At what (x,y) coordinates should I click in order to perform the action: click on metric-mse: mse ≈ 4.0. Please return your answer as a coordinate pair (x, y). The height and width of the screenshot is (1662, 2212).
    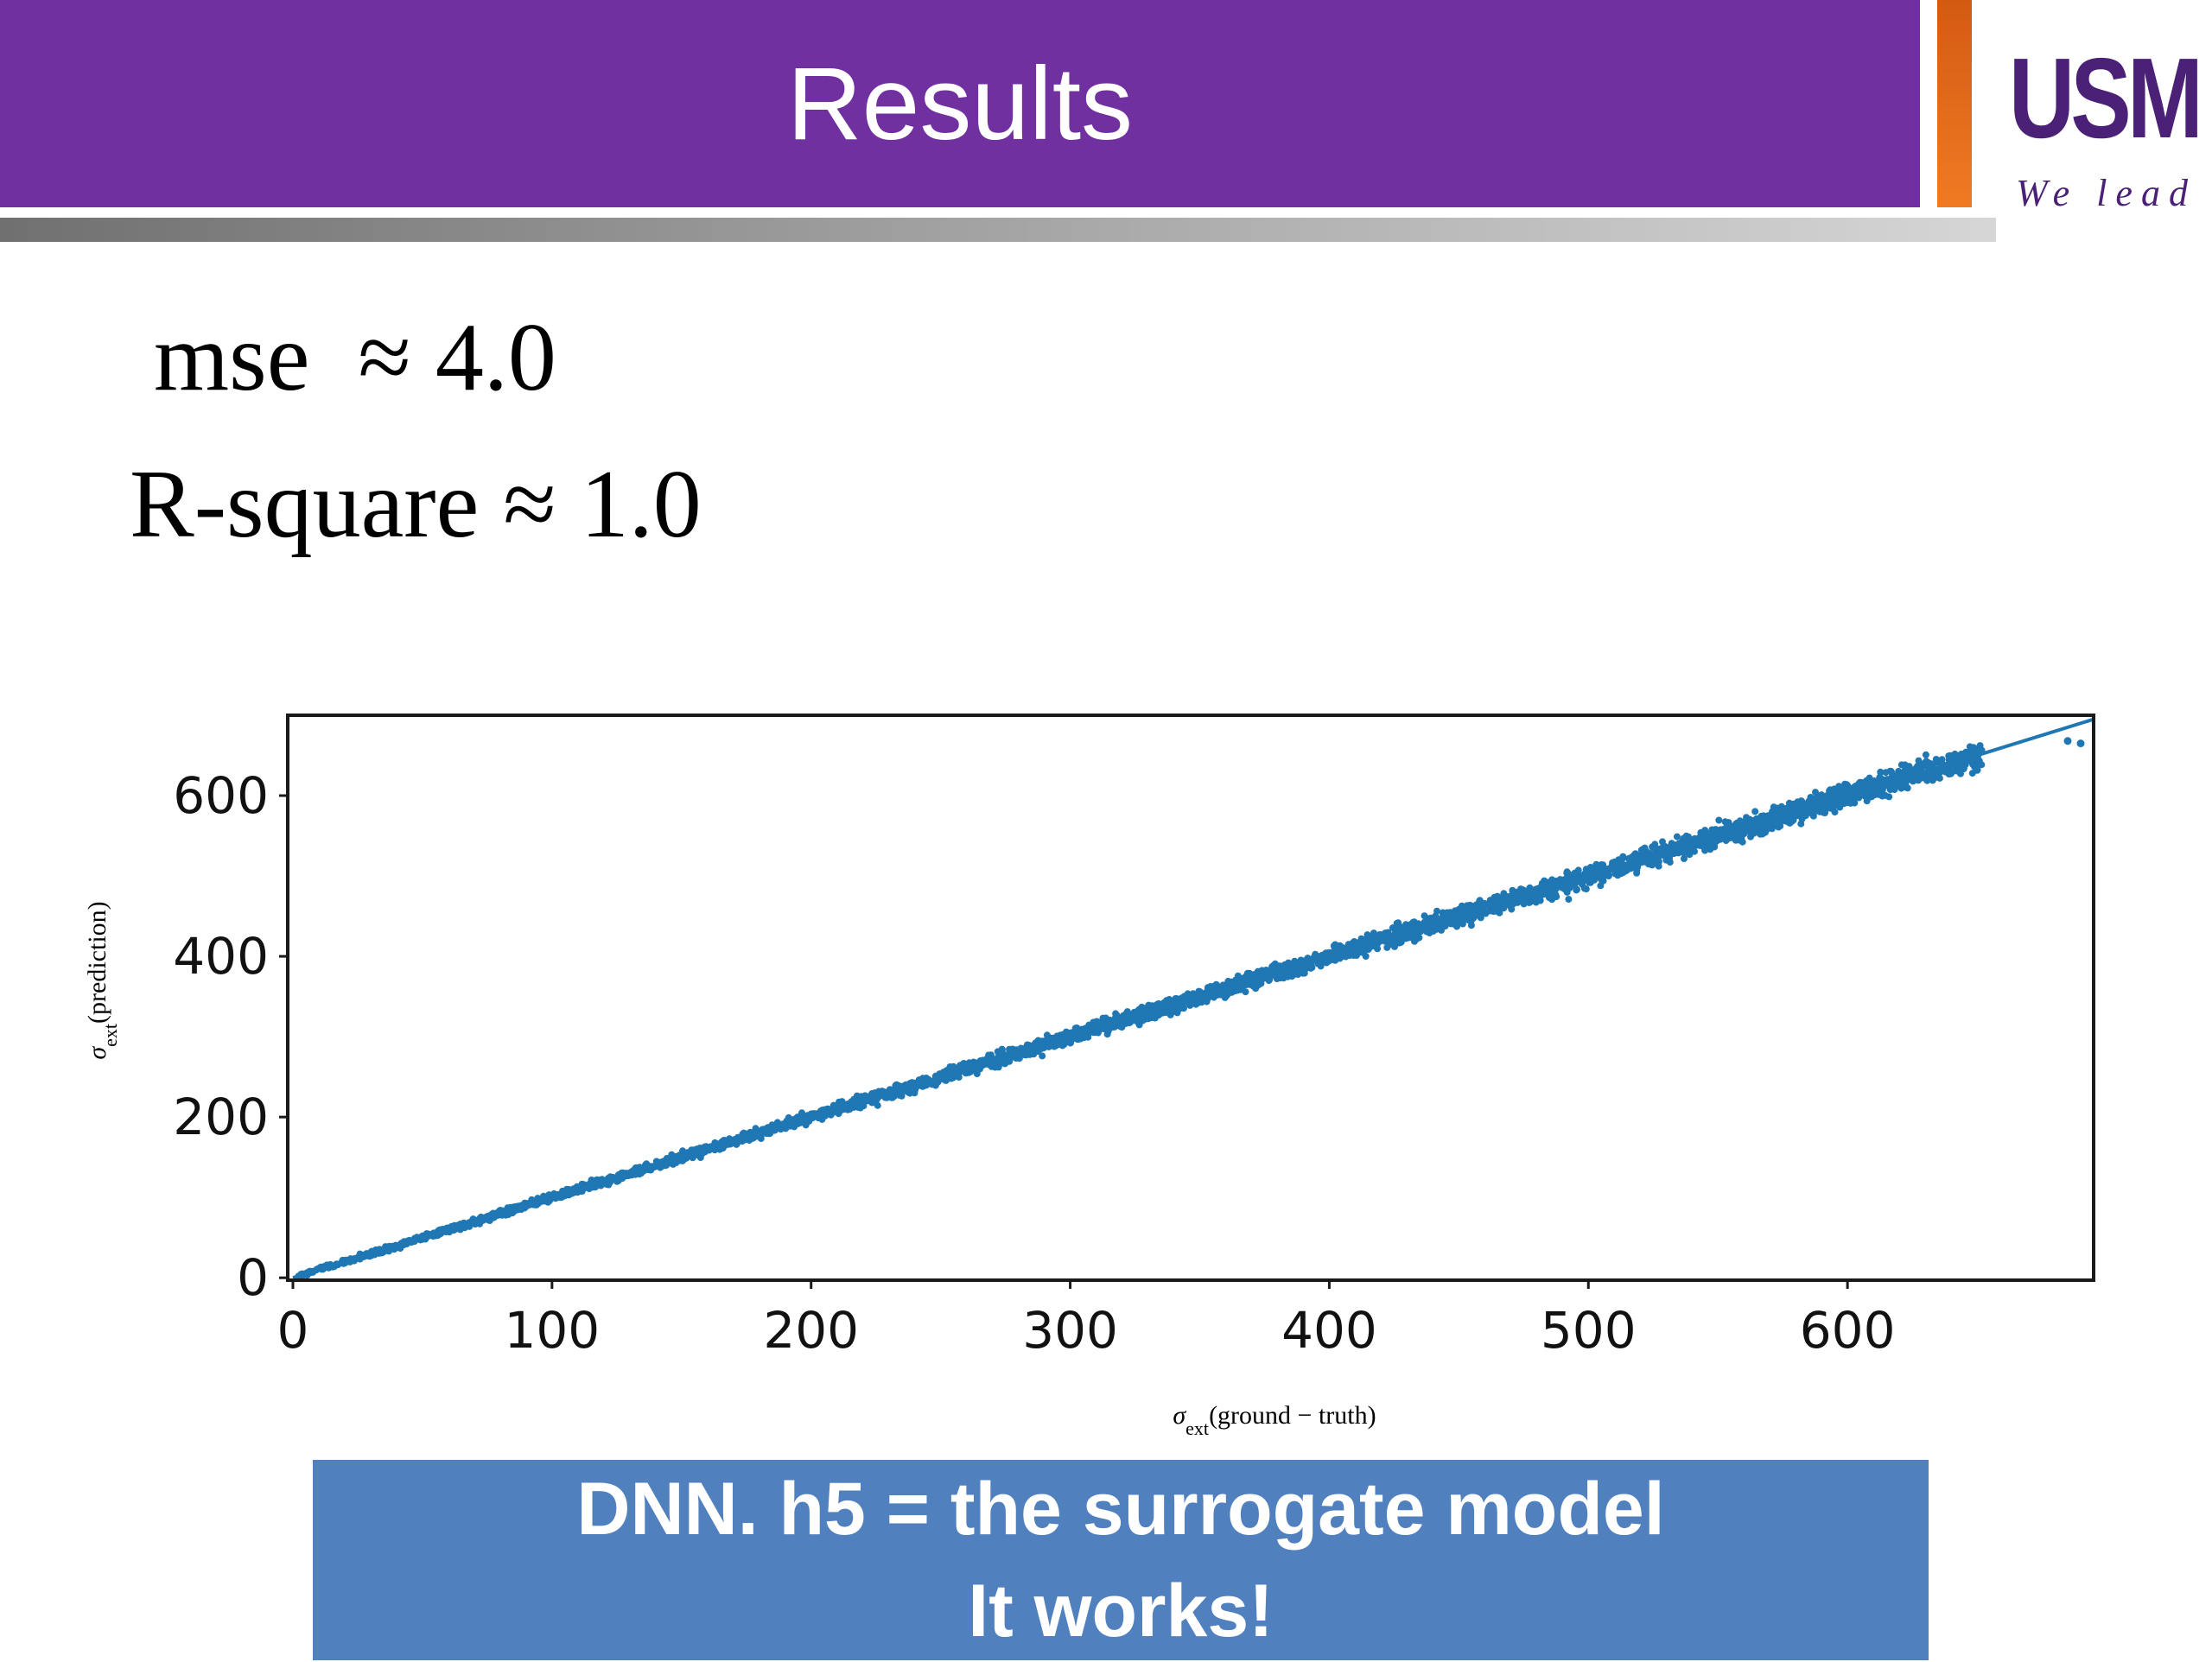
    Looking at the image, I should click on (355, 357).